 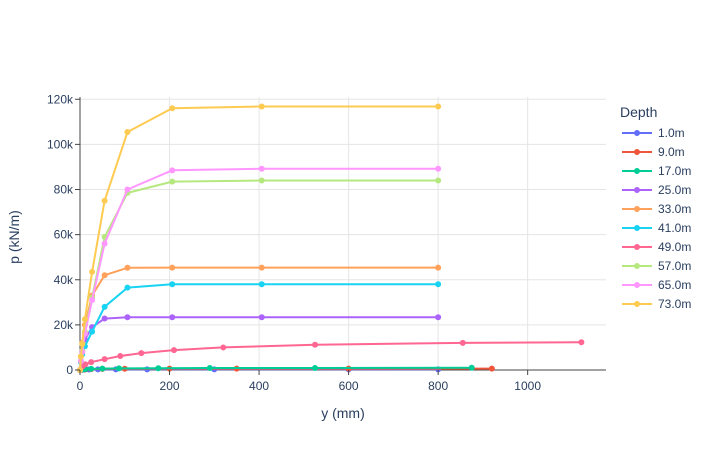 What do you see at coordinates (674, 266) in the screenshot?
I see `legend-label: 57.0m` at bounding box center [674, 266].